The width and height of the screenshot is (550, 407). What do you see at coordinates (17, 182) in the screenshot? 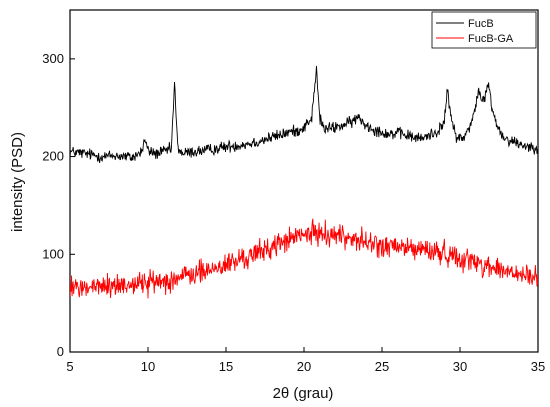
I see `y-axis-label: intensity (PSD)` at bounding box center [17, 182].